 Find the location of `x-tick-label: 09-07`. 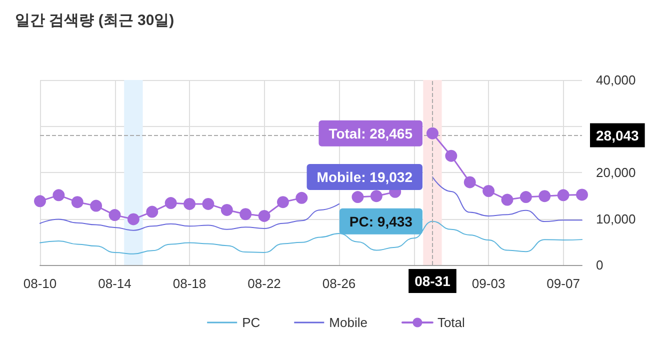

x-tick-label: 09-07 is located at coordinates (563, 283).